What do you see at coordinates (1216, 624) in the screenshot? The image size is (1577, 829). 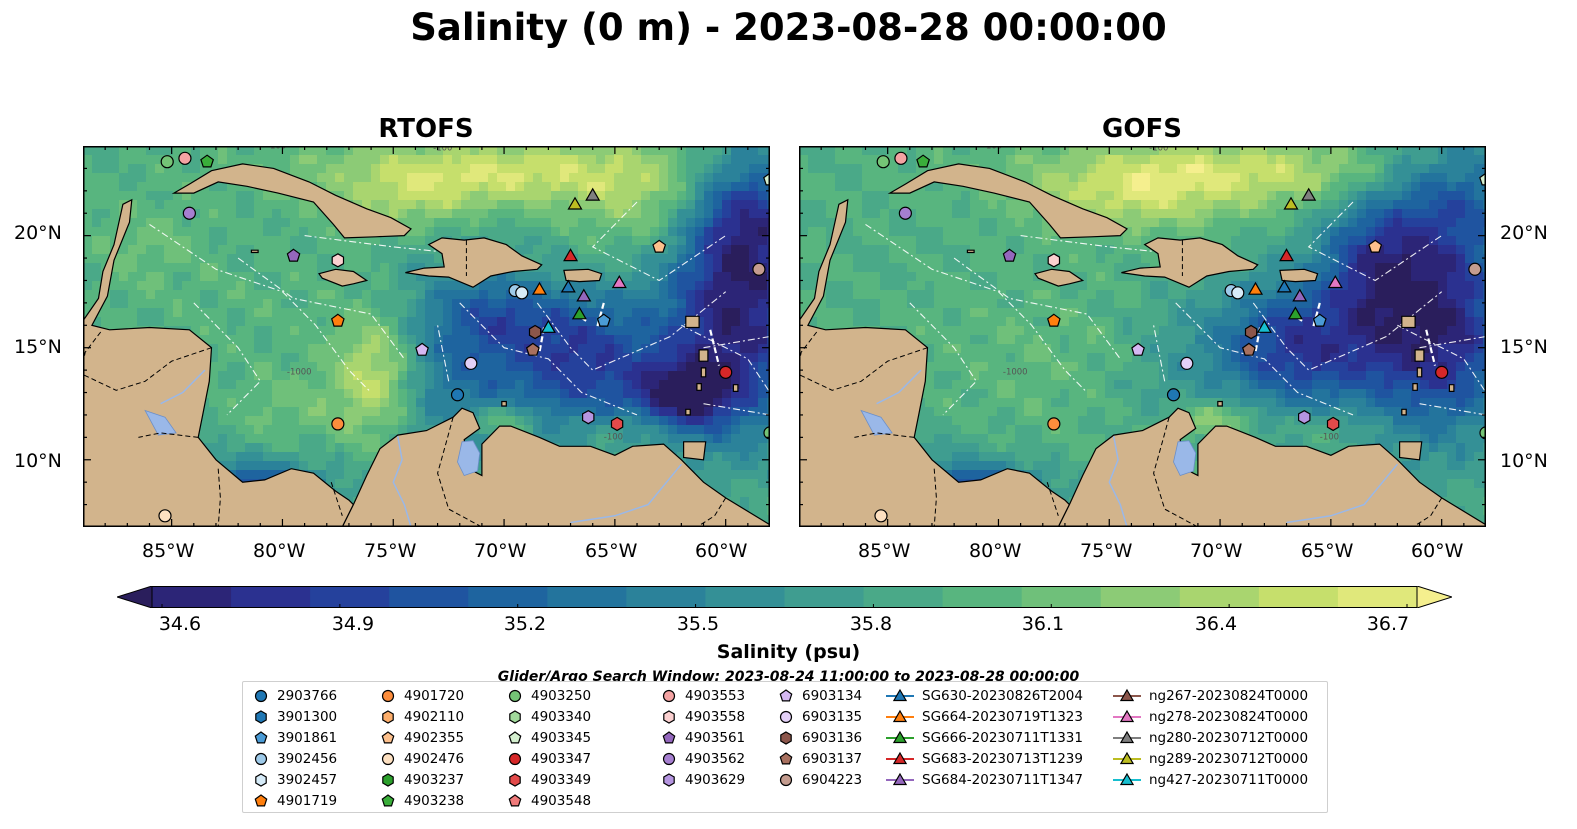 I see `colorbar-tick-label: 36.4` at bounding box center [1216, 624].